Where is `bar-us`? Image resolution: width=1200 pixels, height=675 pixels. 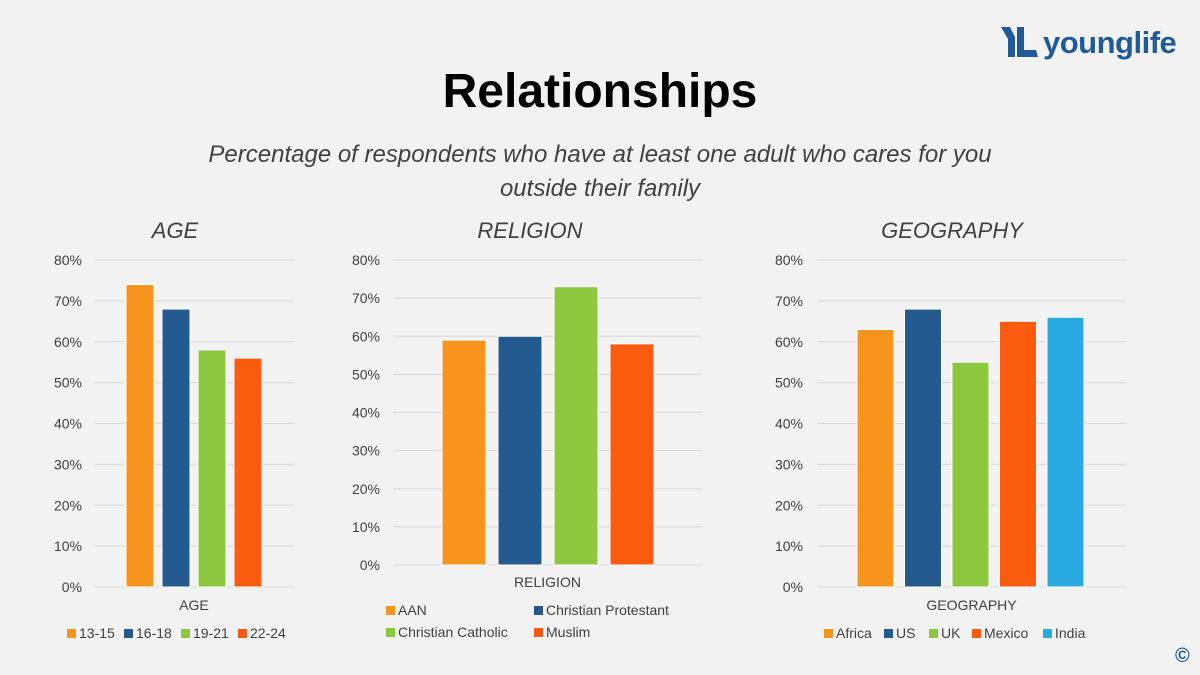 bar-us is located at coordinates (923, 448).